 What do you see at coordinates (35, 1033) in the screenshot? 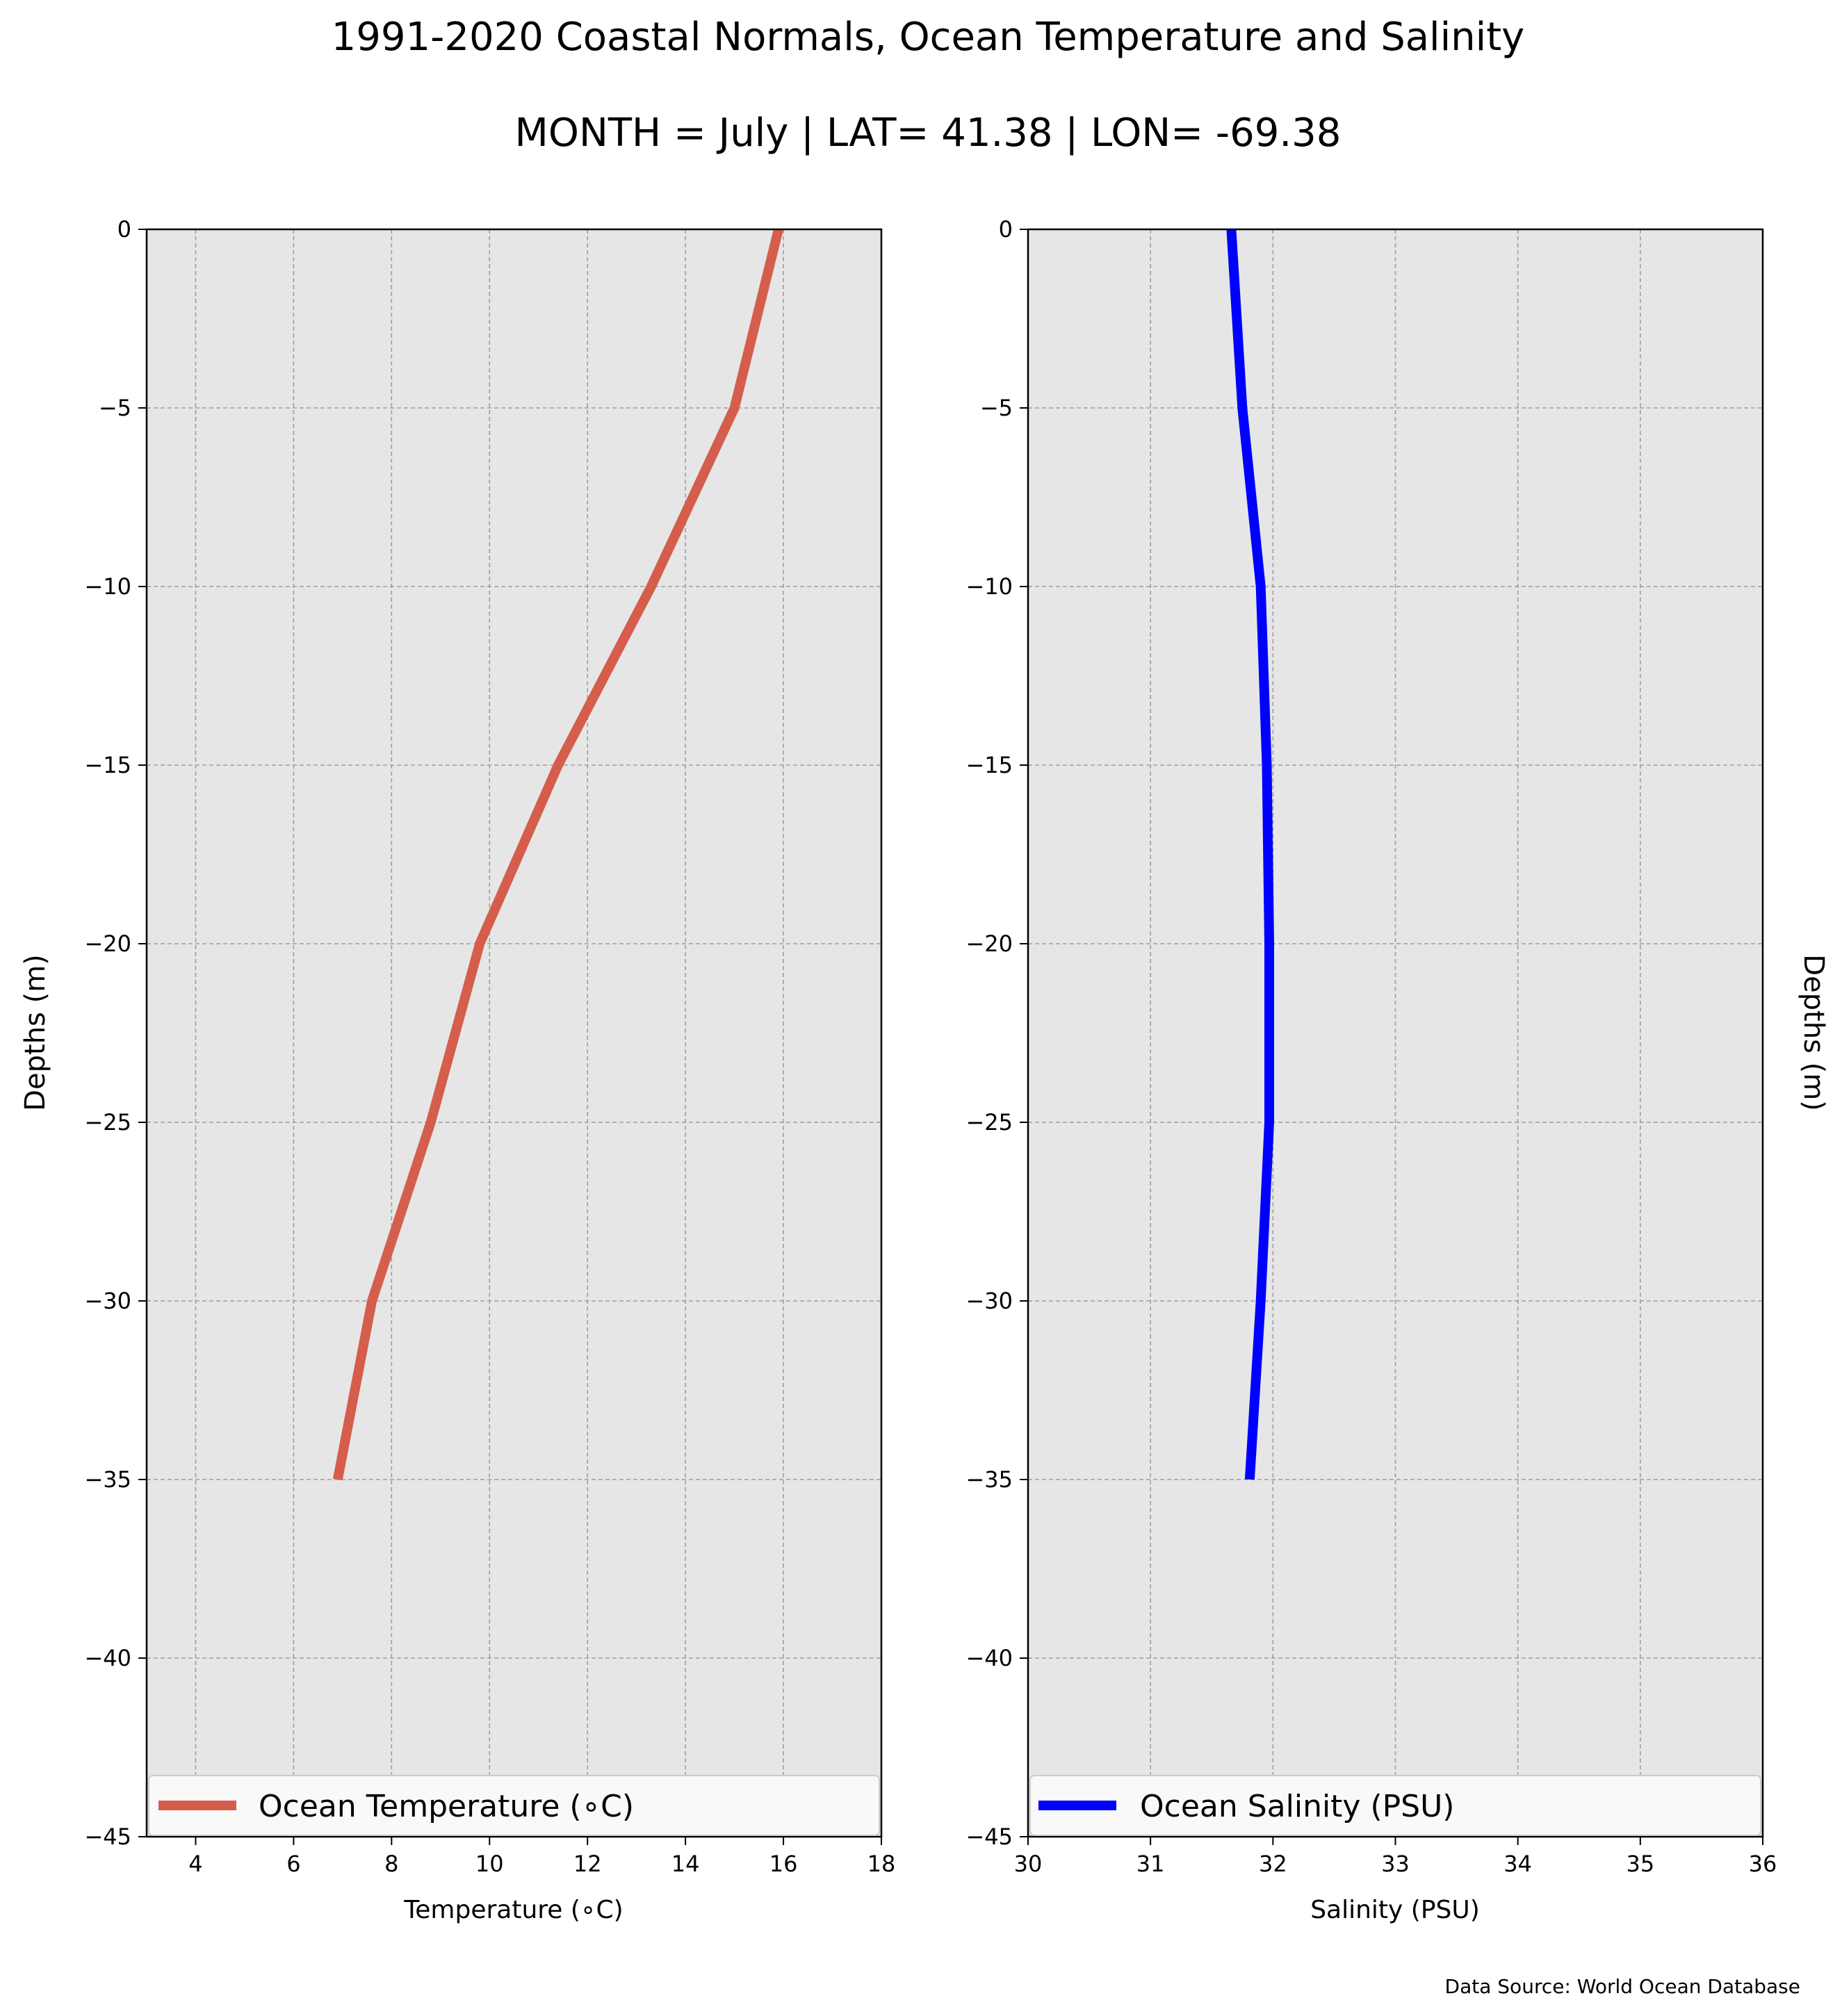
I see `temperature-y-axis-label: Depths (m)` at bounding box center [35, 1033].